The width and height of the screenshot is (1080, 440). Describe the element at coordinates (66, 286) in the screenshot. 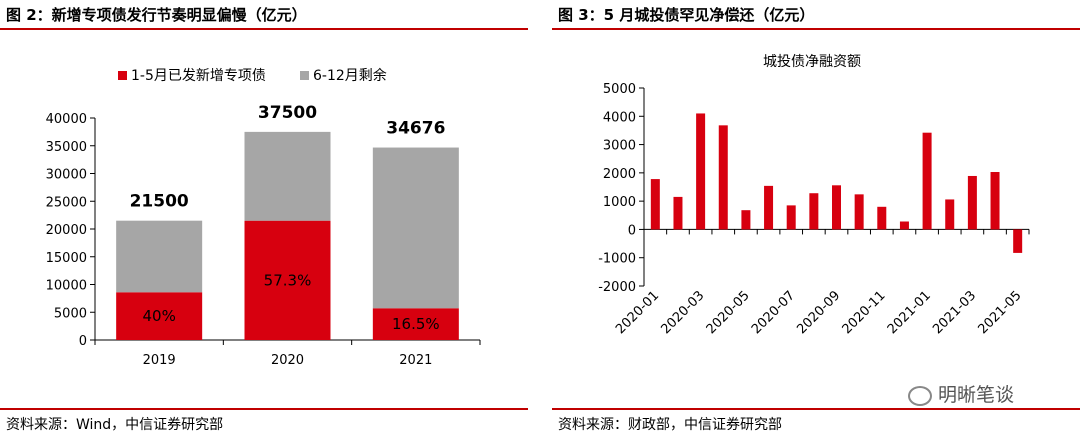

I see `y-tick-label: 10000` at that location.